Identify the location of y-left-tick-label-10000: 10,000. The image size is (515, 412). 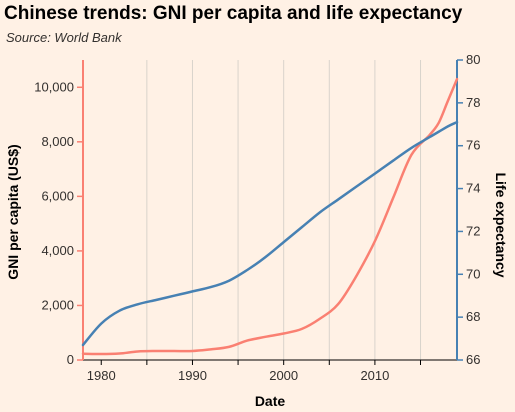
(54, 86).